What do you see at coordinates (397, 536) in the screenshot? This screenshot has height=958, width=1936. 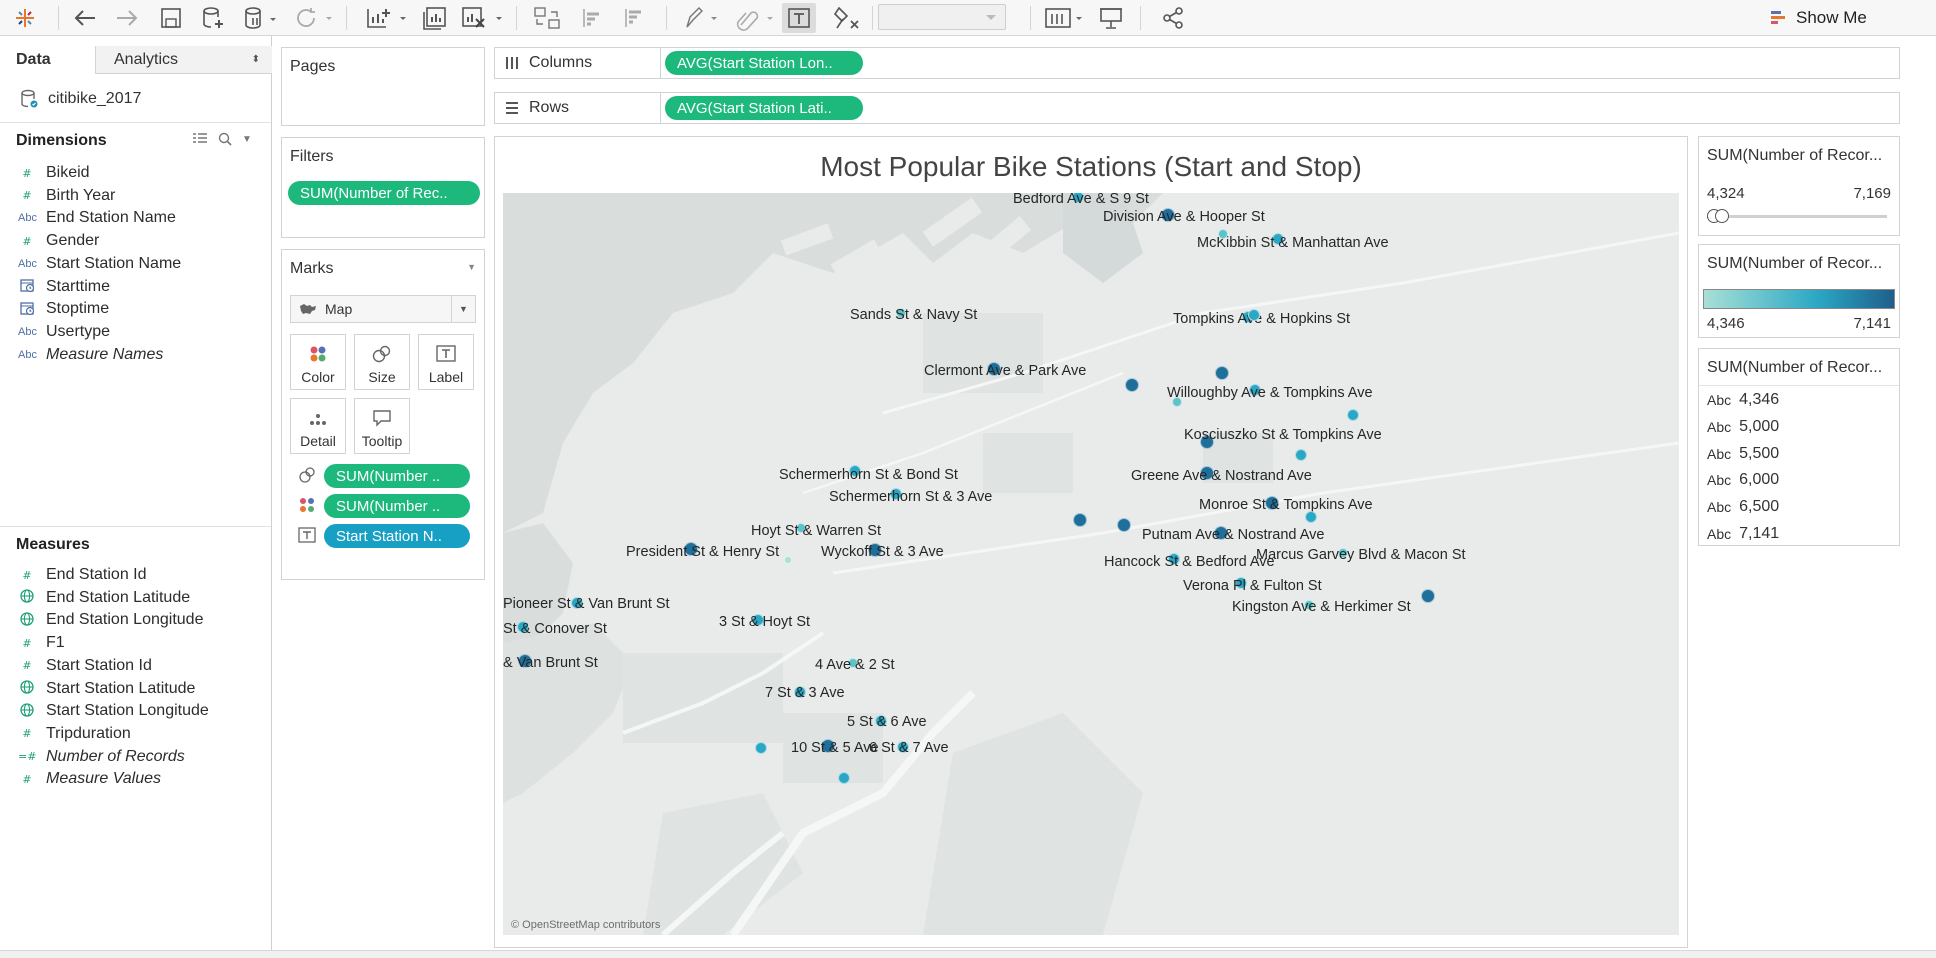 I see `label-shelf-pill: Start Station N..` at bounding box center [397, 536].